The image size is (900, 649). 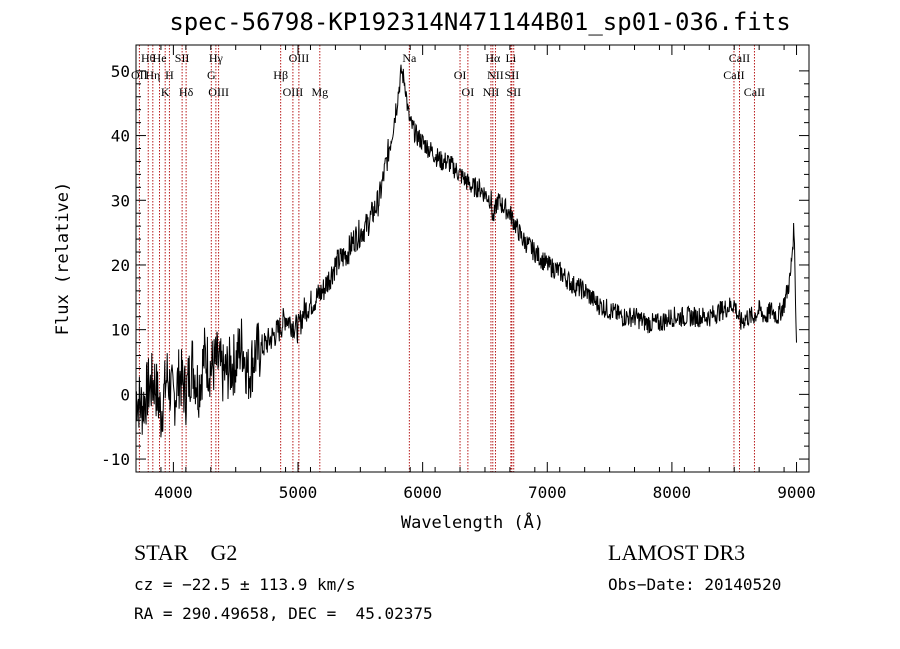 I want to click on y-tick-label: 0, so click(x=125, y=394).